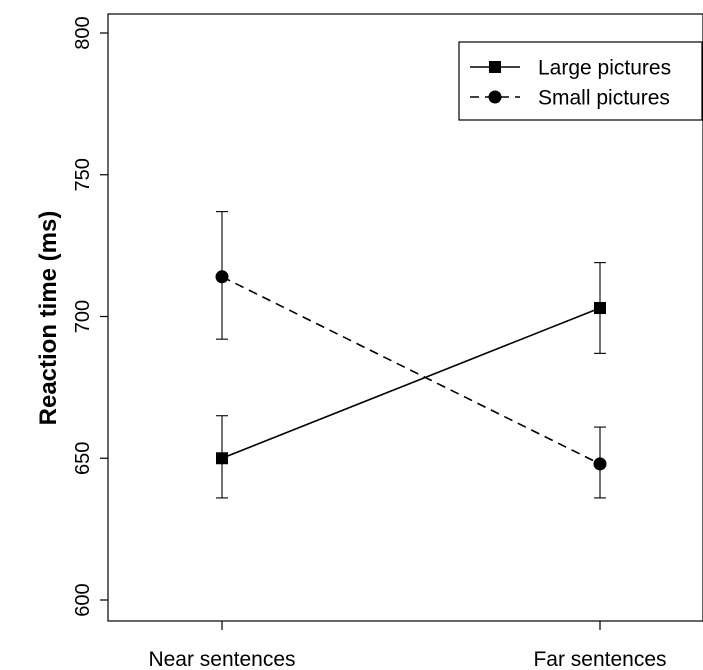  Describe the element at coordinates (83, 32) in the screenshot. I see `y-tick-label: 800` at that location.